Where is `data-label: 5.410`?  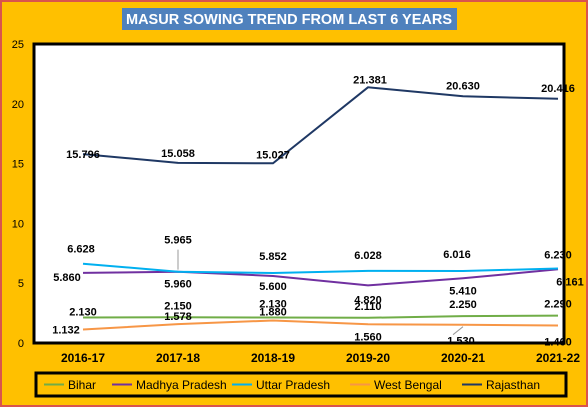
data-label: 5.410 is located at coordinates (463, 291).